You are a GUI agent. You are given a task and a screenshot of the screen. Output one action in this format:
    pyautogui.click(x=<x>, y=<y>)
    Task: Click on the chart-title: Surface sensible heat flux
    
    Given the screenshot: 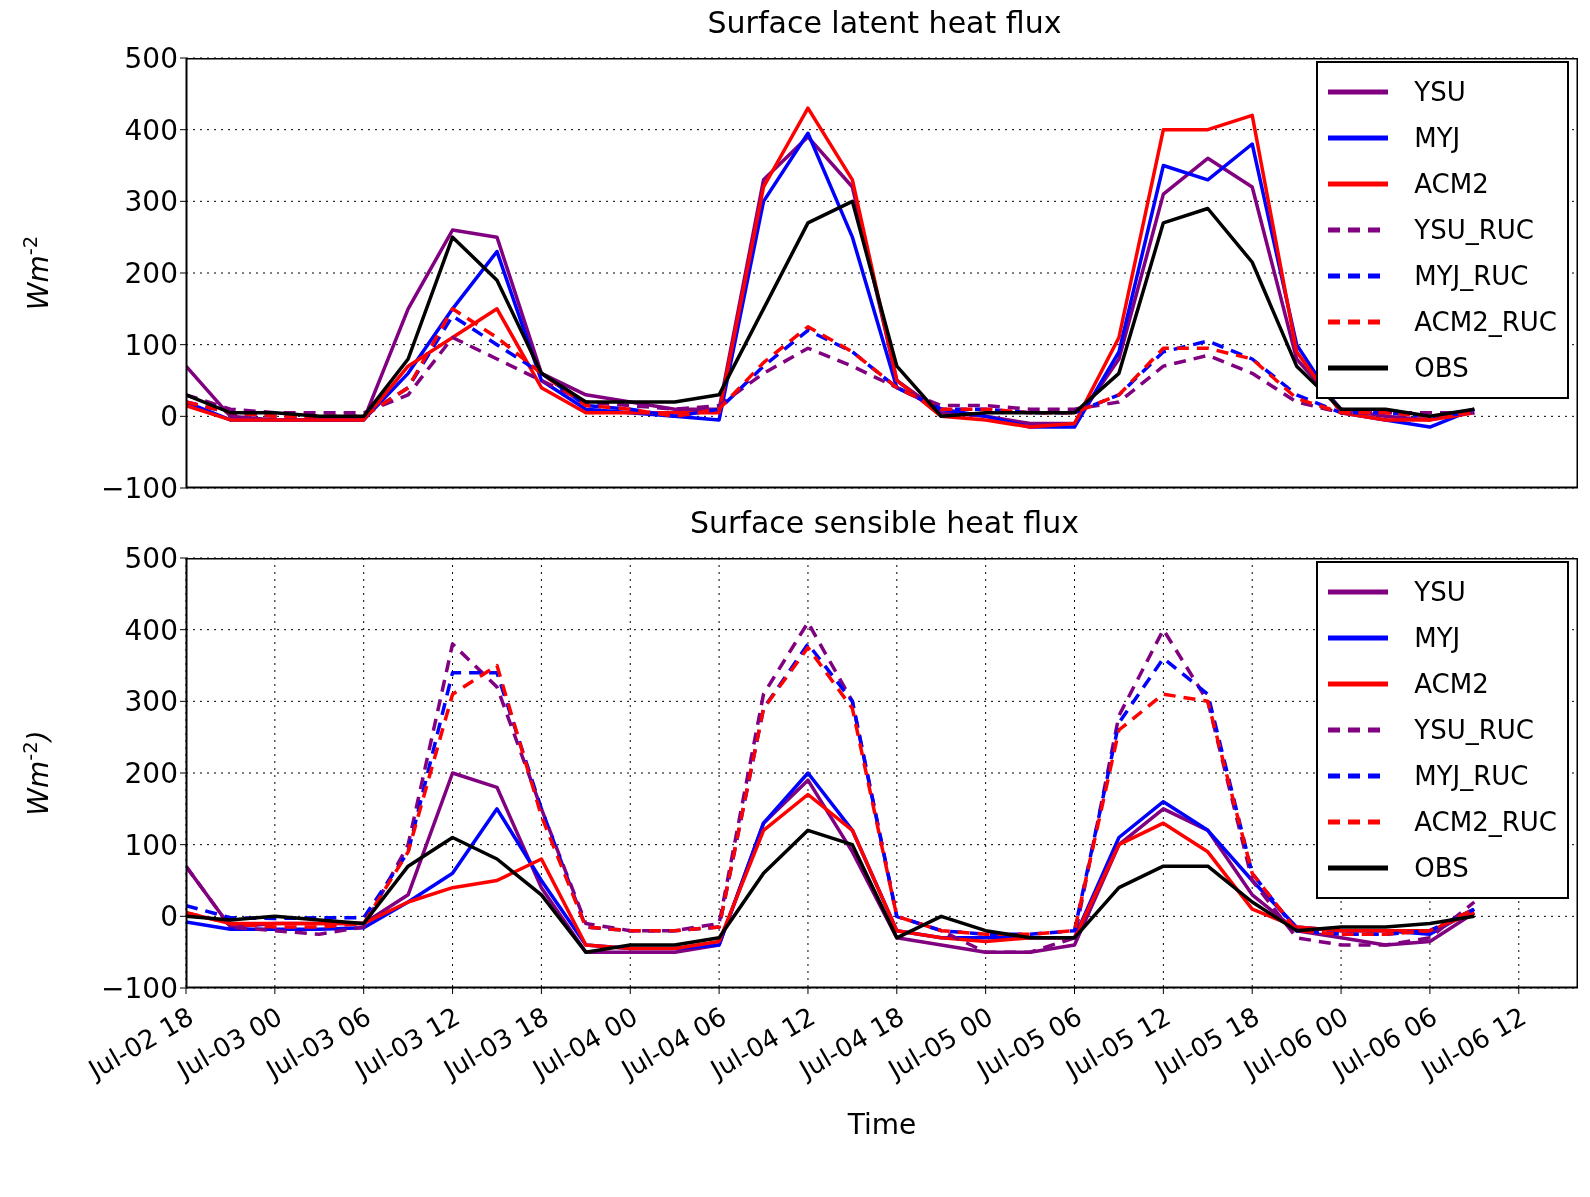 What is the action you would take?
    pyautogui.click(x=884, y=522)
    